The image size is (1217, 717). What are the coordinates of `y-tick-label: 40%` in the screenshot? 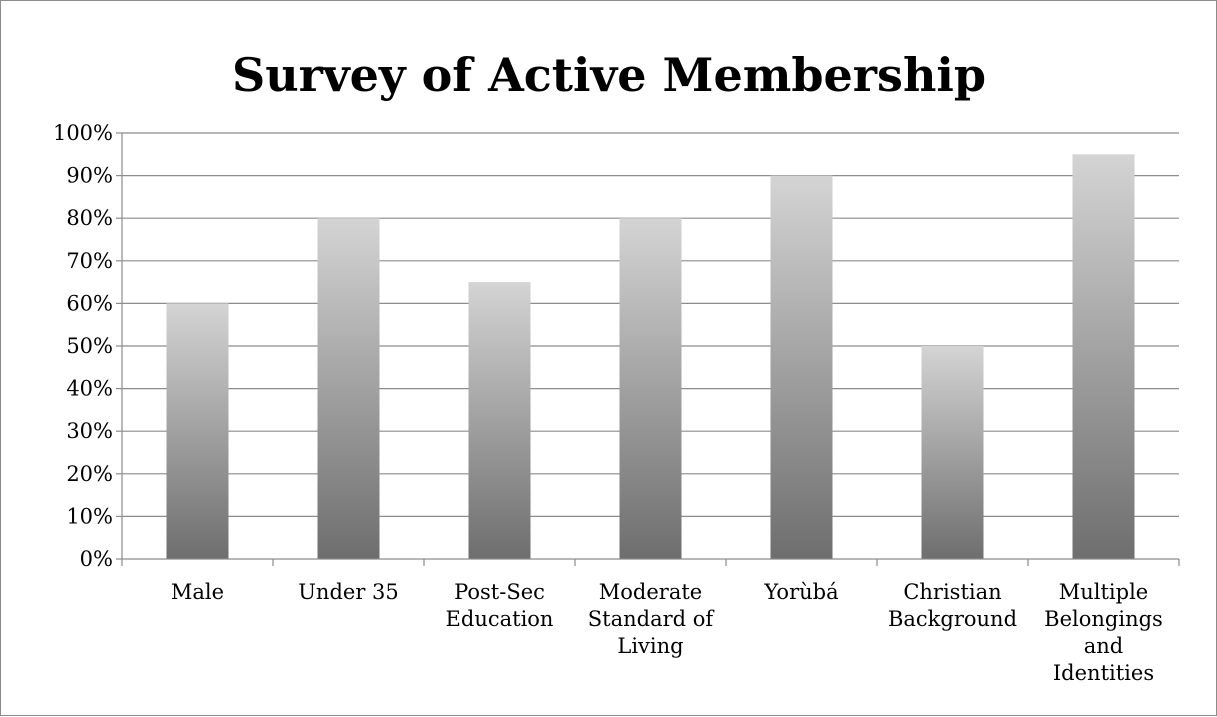 It's located at (89, 389).